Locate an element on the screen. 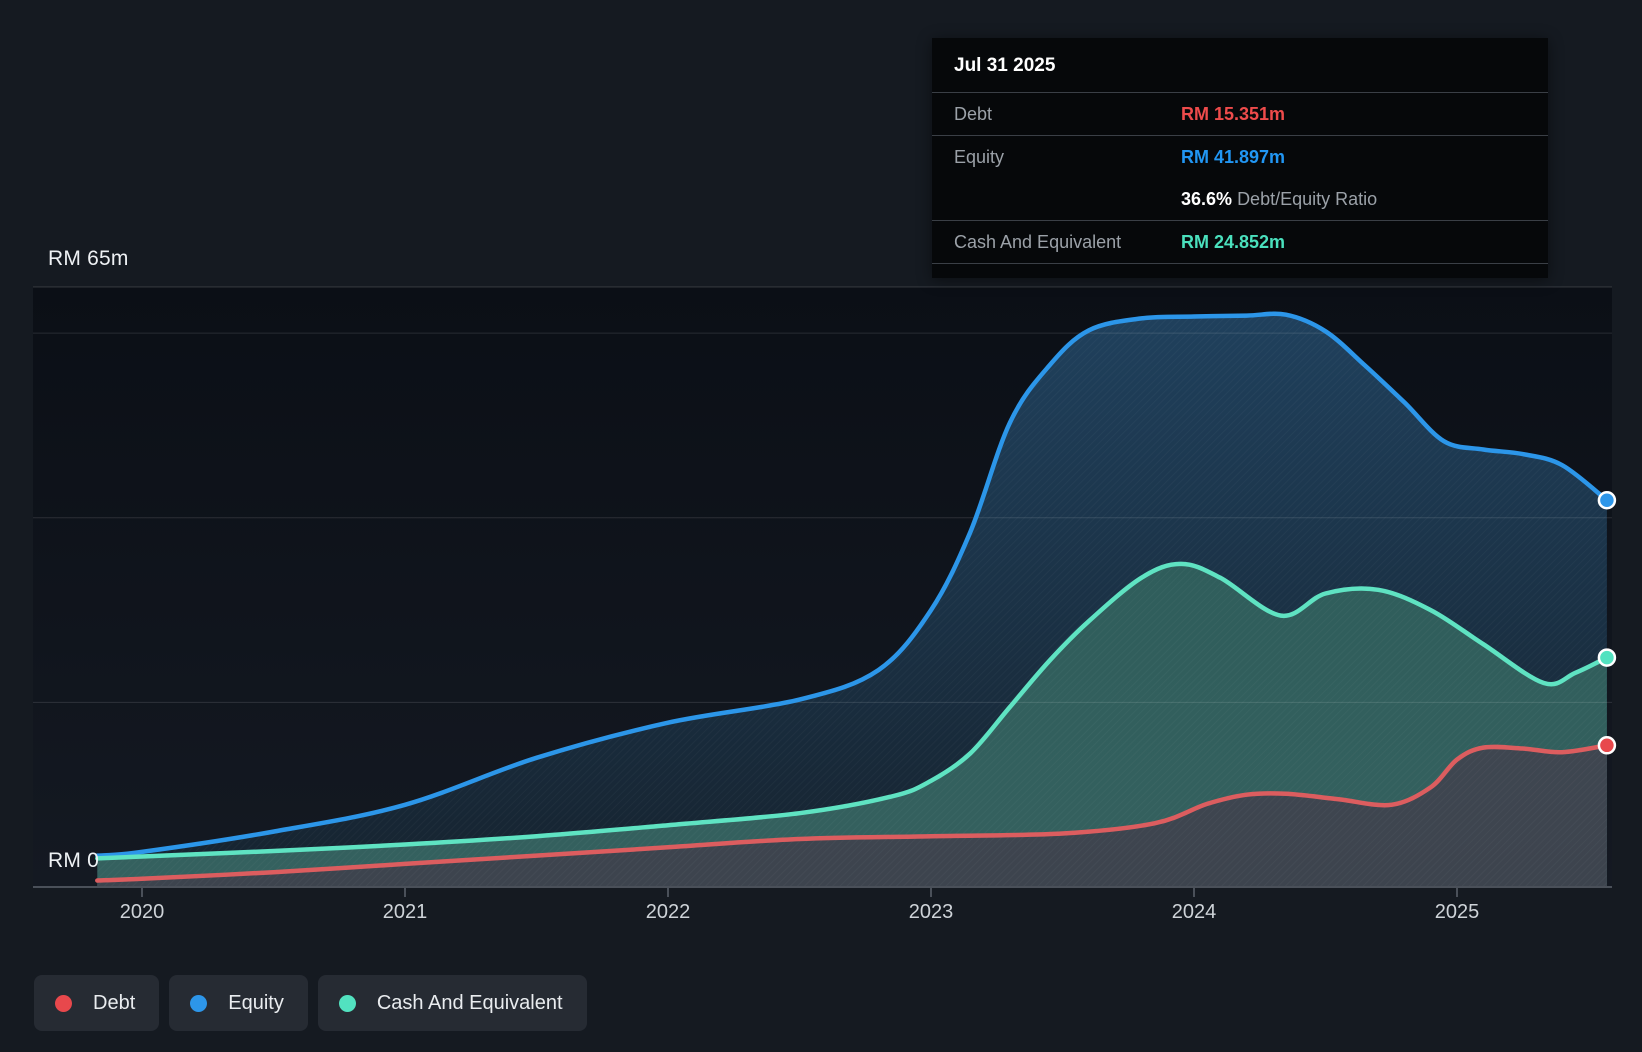  tooltip-debt-value: RM 15.351m is located at coordinates (1233, 113).